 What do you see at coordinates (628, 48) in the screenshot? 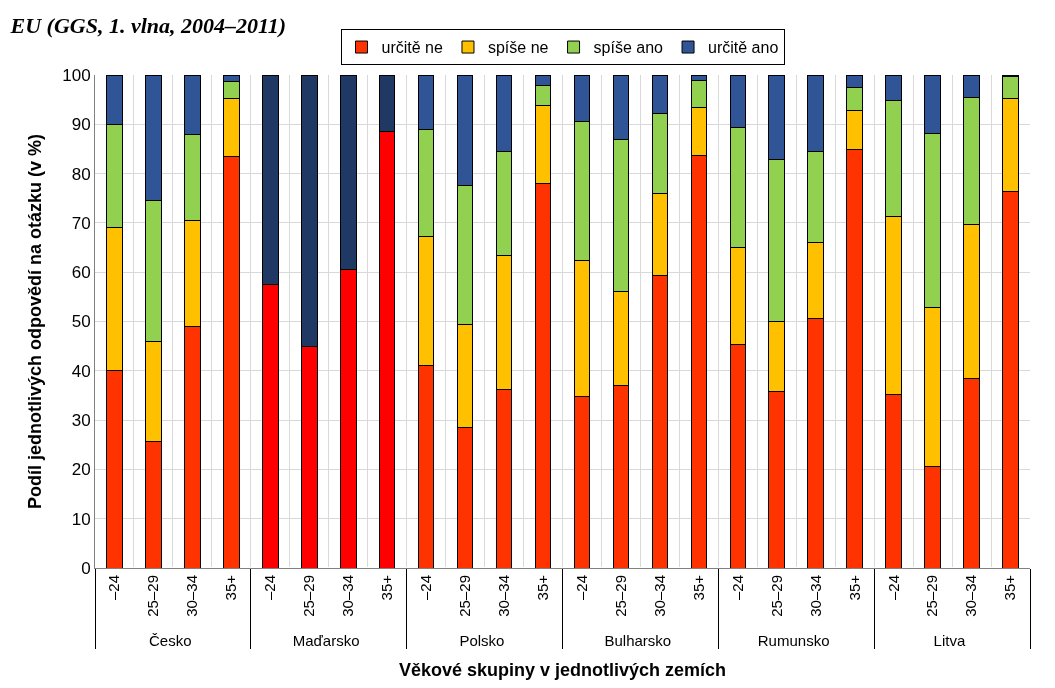
I see `legend-label: spíše ano` at bounding box center [628, 48].